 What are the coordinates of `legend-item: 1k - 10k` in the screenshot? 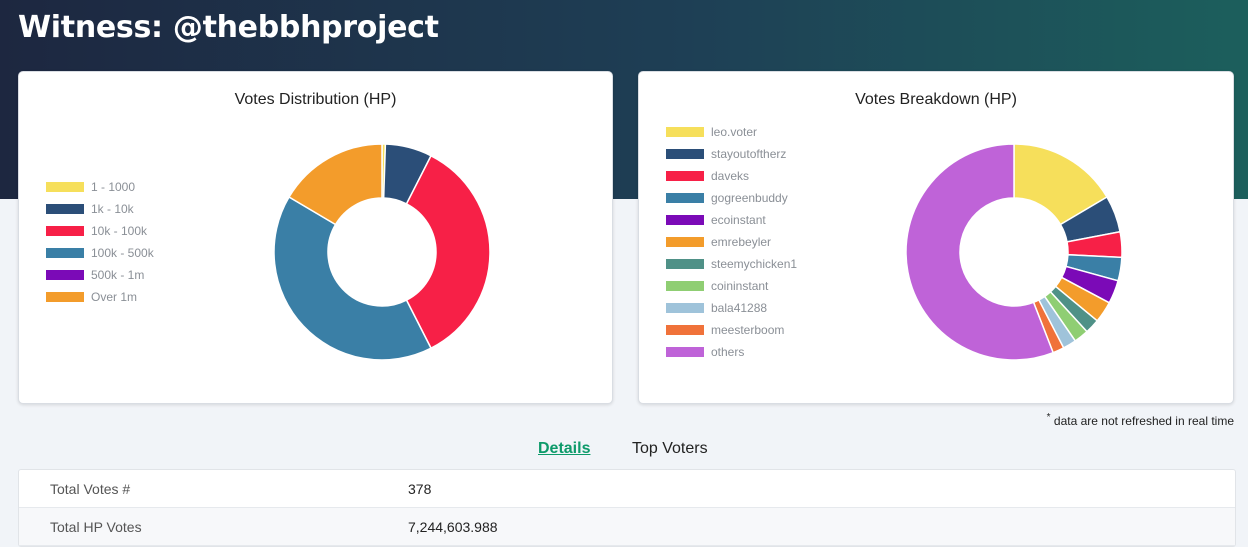 It's located at (100, 209).